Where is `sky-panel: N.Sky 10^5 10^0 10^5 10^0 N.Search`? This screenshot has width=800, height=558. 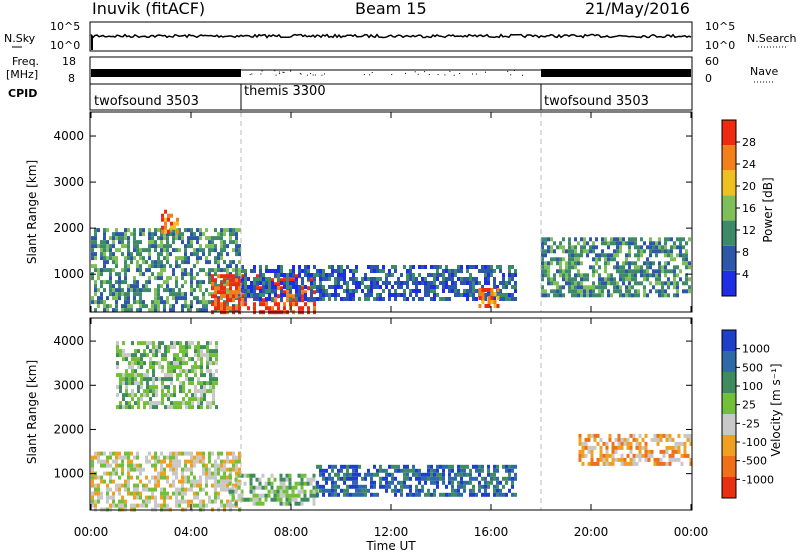 sky-panel: N.Sky 10^5 10^0 10^5 10^0 N.Search is located at coordinates (400, 36).